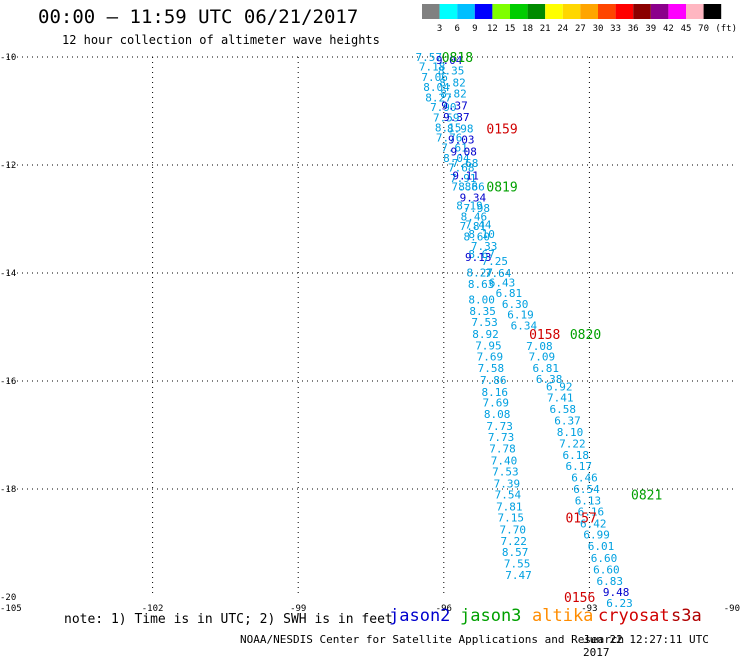 The image size is (740, 659). What do you see at coordinates (456, 29) in the screenshot?
I see `colorbar-label: 6` at bounding box center [456, 29].